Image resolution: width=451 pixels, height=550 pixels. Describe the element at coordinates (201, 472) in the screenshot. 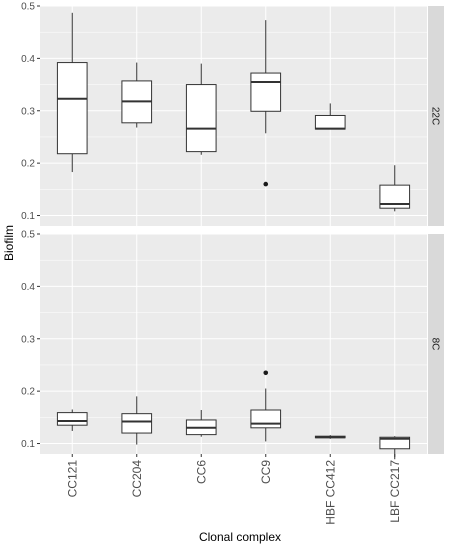

I see `x-tick-label: CC6` at that location.